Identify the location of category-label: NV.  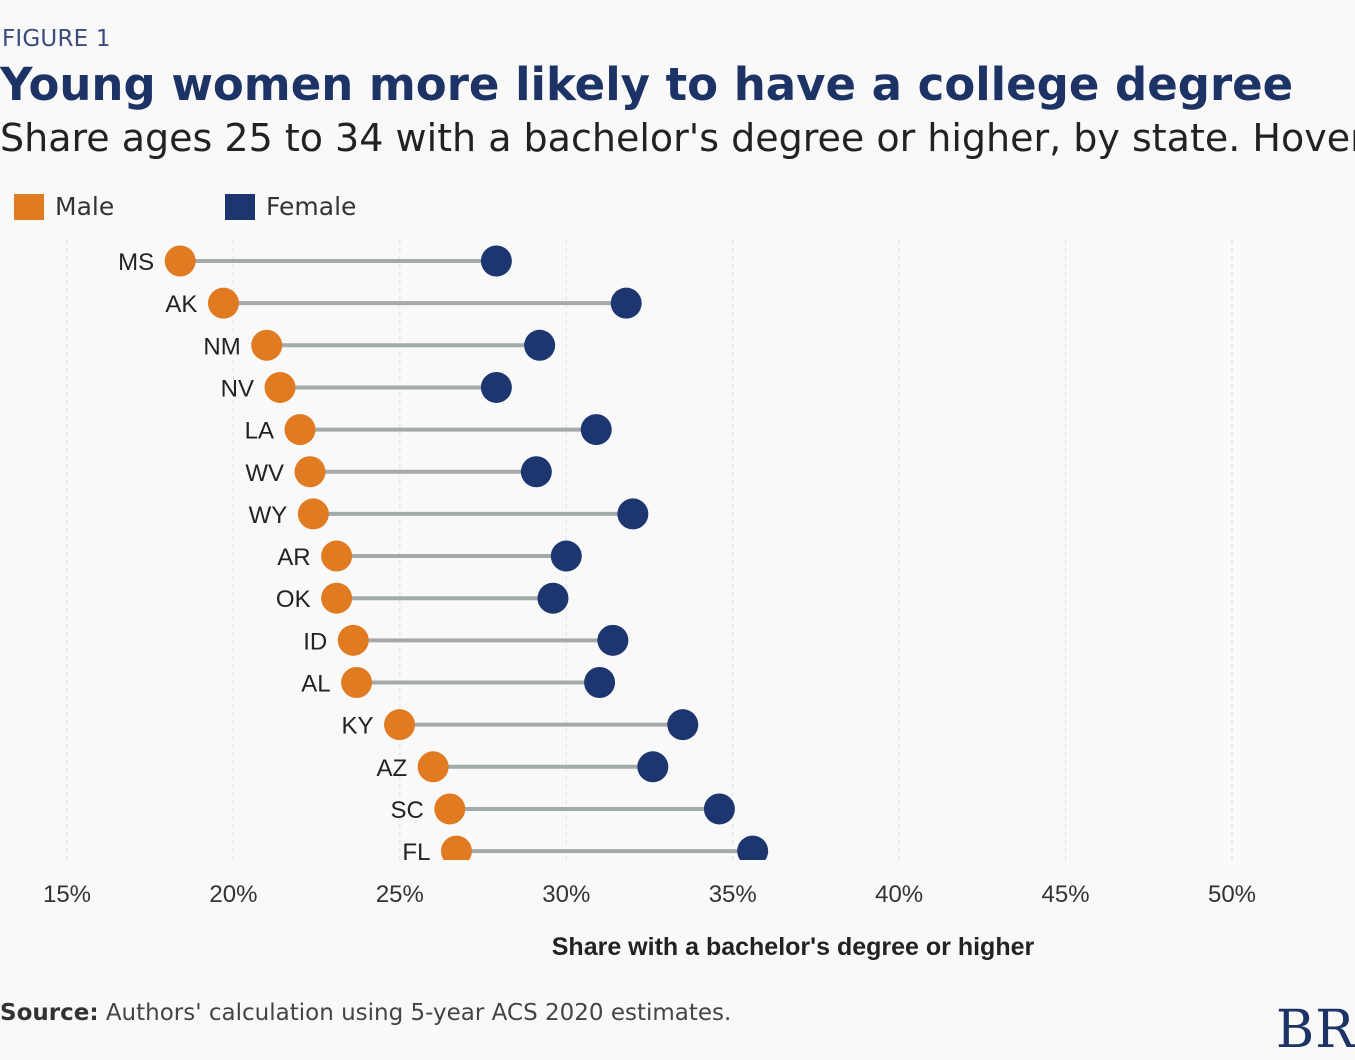
(237, 388).